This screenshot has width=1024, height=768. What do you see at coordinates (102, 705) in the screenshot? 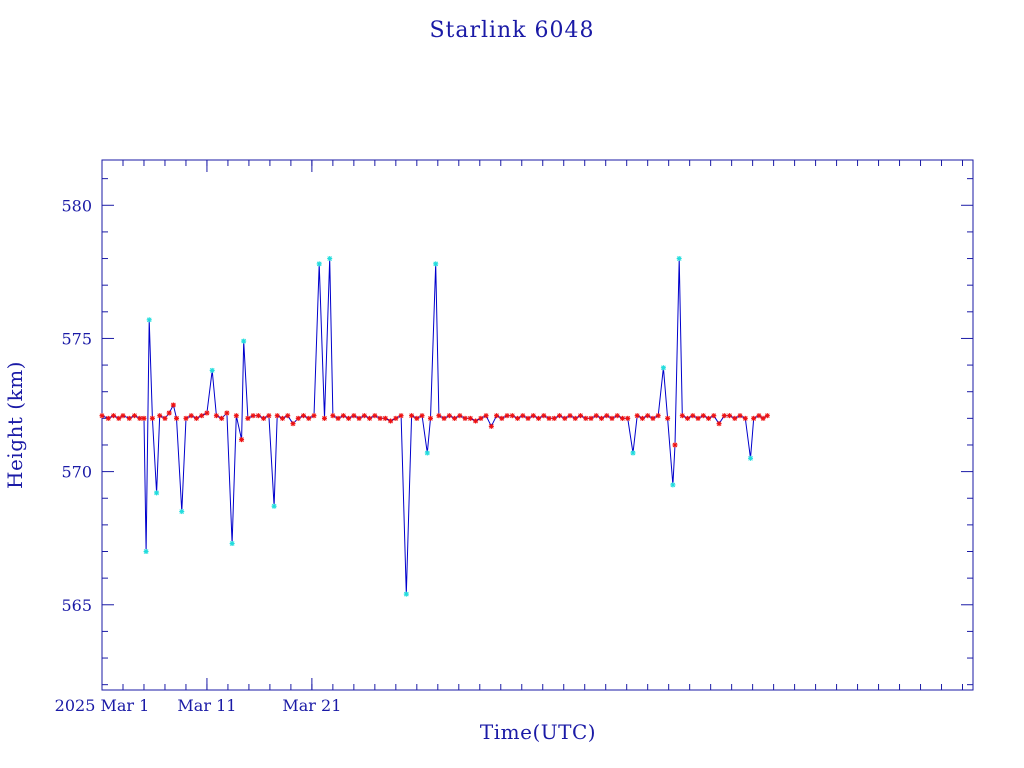
I see `x-tick-label: 2025 Mar 1` at bounding box center [102, 705].